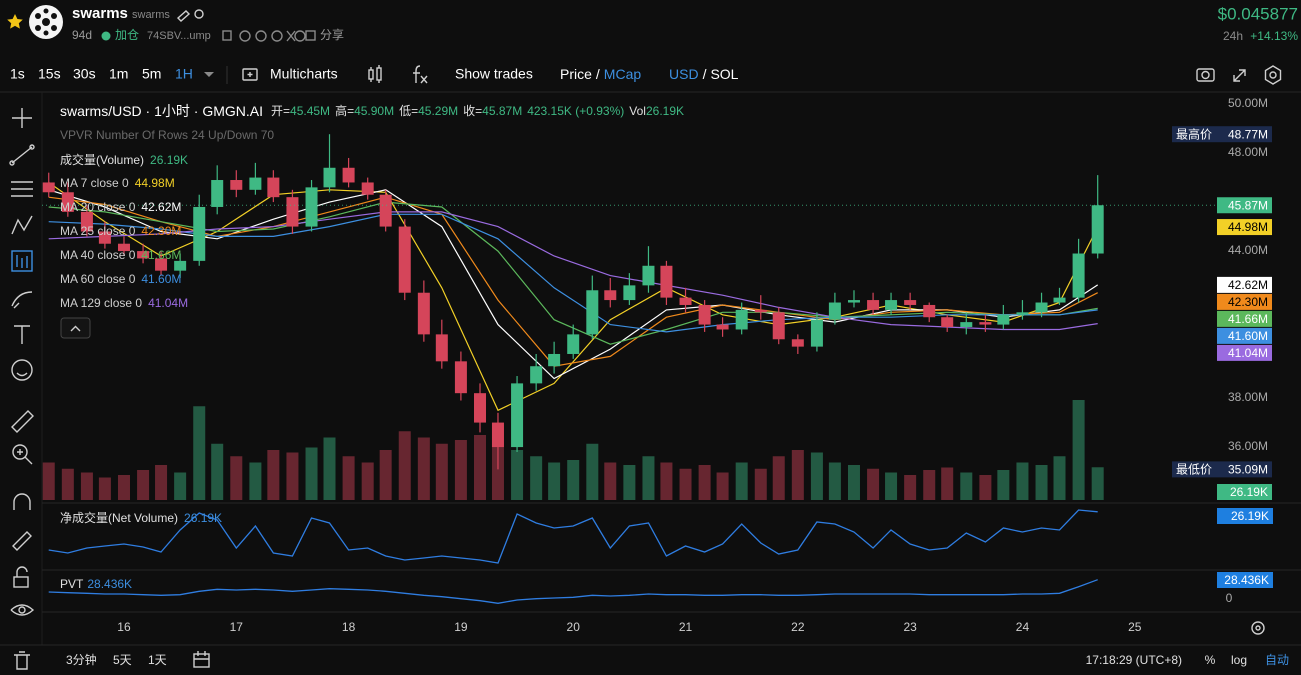 The height and width of the screenshot is (675, 1301). What do you see at coordinates (17, 74) in the screenshot?
I see `interval-option: 1s` at bounding box center [17, 74].